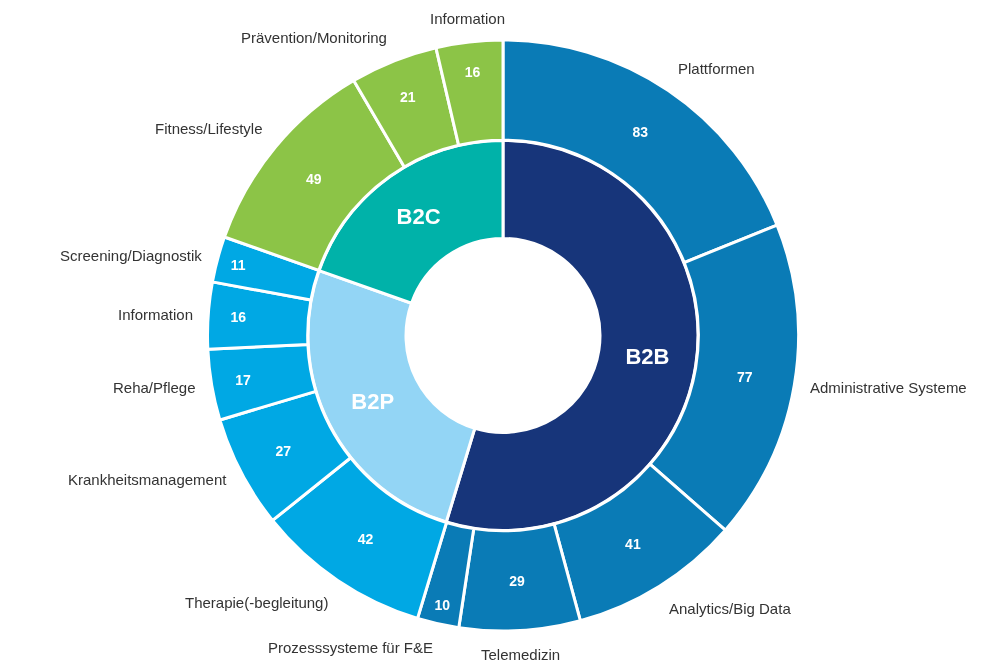  What do you see at coordinates (442, 604) in the screenshot?
I see `data-label: 10` at bounding box center [442, 604].